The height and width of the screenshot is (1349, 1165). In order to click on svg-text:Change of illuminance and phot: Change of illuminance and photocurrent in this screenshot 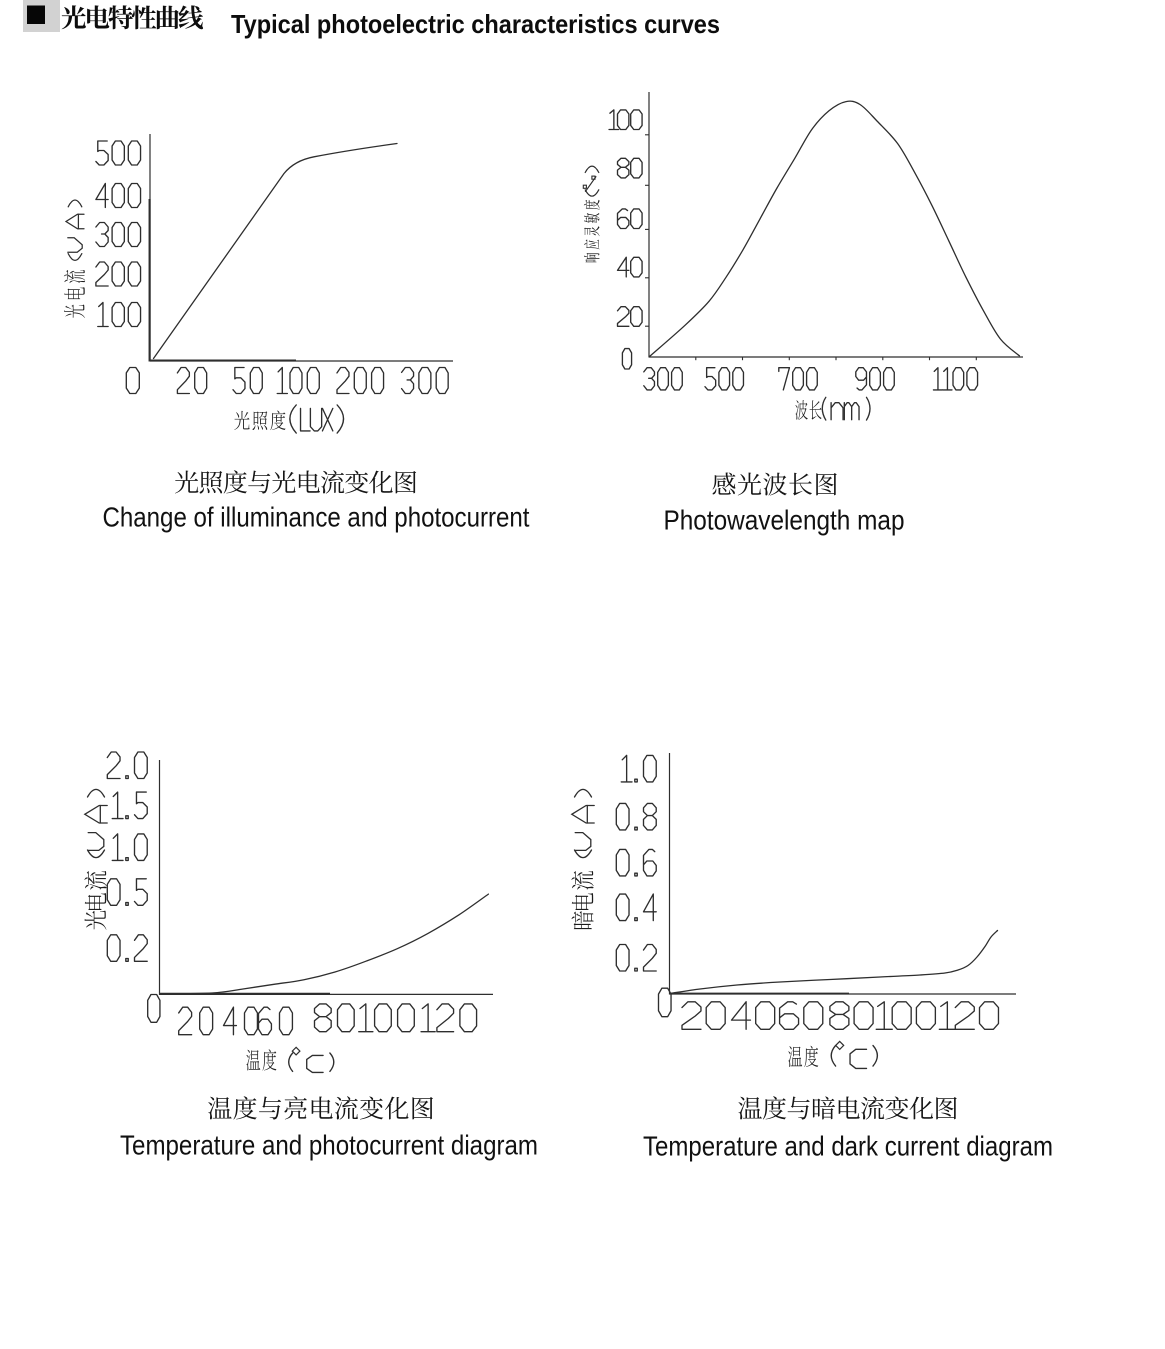, I will do `click(316, 517)`.